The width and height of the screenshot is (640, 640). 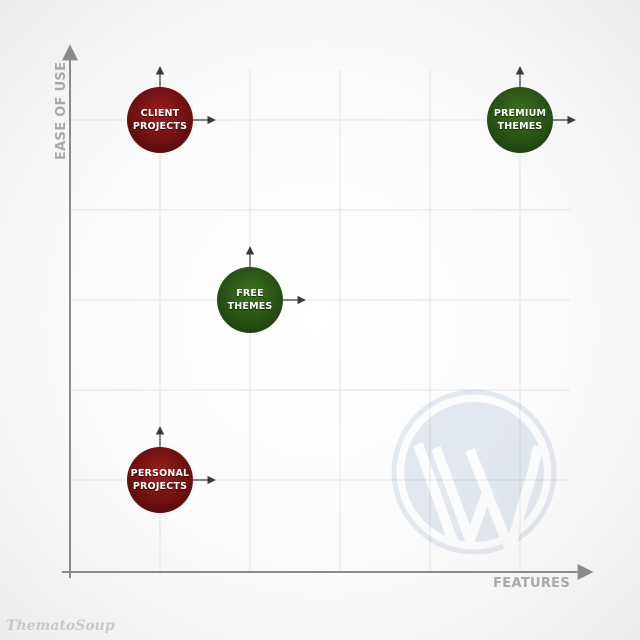 I want to click on y-axis-label: EASE OF USE, so click(x=61, y=110).